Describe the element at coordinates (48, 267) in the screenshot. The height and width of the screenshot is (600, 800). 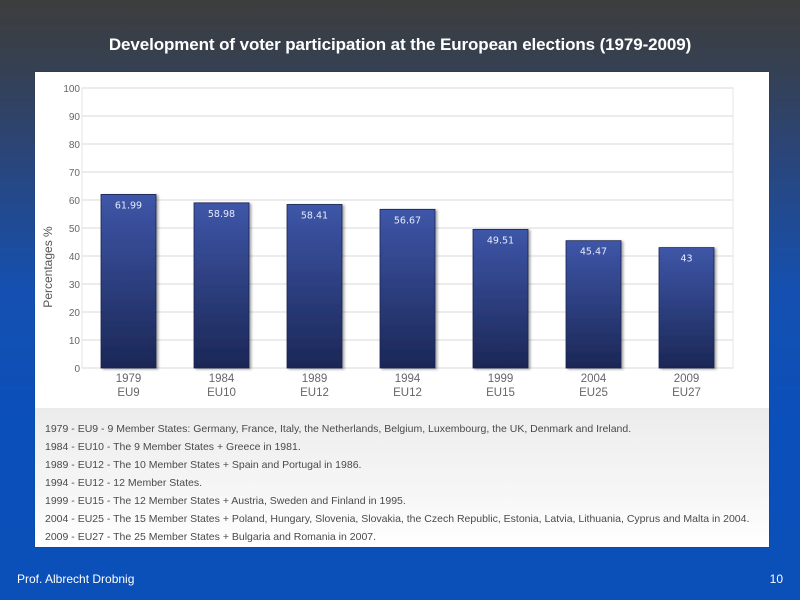
I see `y-axis-label: Percentages %` at that location.